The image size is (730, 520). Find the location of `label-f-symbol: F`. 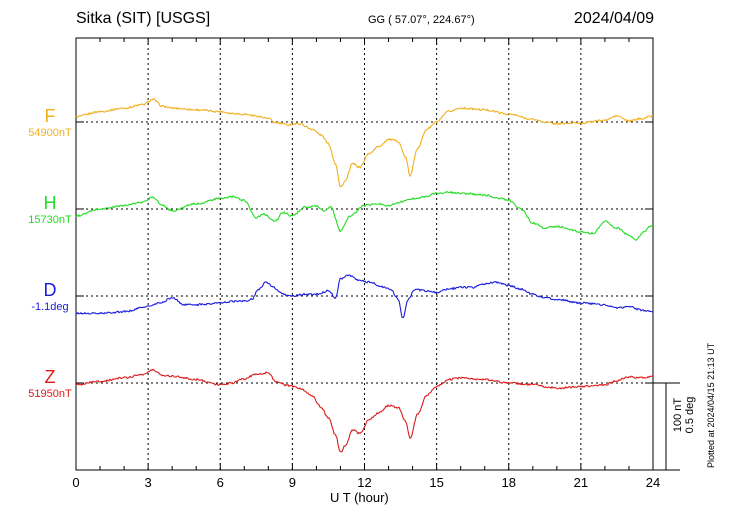

label-f-symbol: F is located at coordinates (50, 116).